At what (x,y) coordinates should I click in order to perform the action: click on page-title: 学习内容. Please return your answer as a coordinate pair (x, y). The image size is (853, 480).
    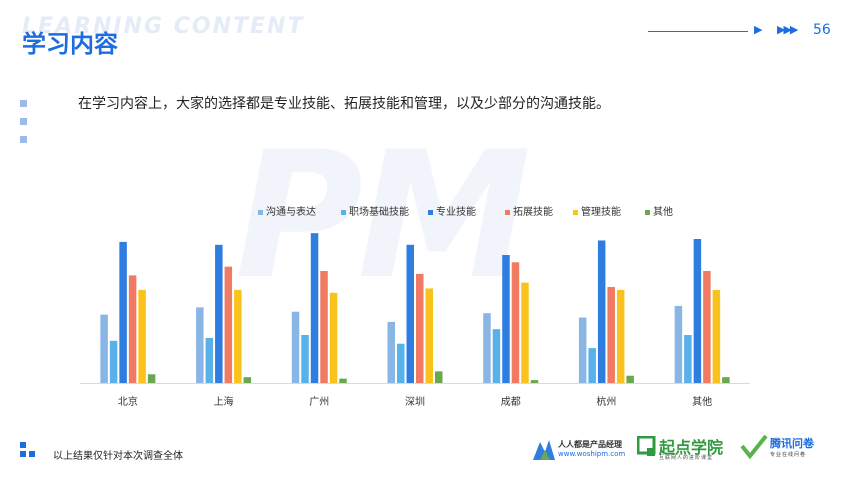
    Looking at the image, I should click on (70, 44).